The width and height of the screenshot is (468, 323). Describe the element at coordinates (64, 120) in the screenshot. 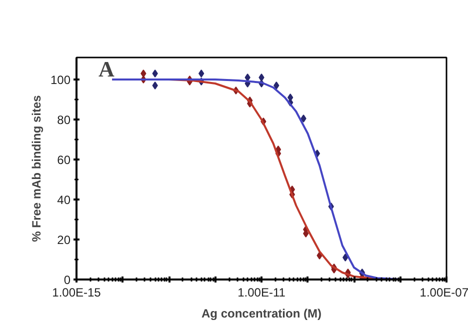

I see `y-tick-label: 80` at that location.